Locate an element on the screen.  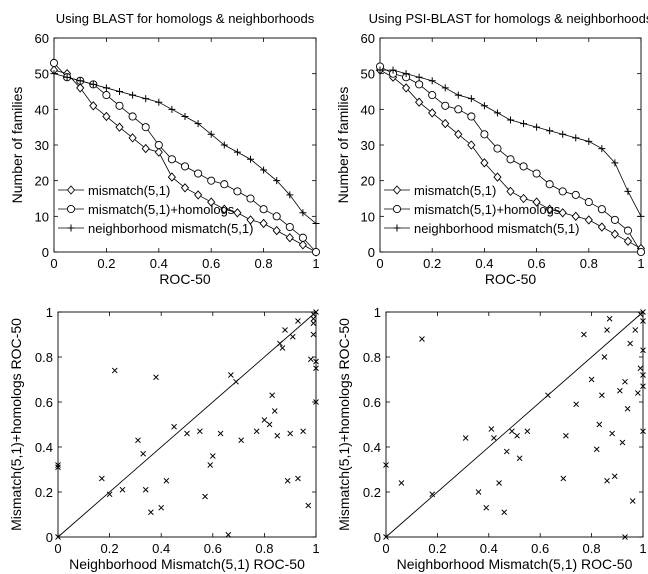
x-tick-label: 0.6 is located at coordinates (540, 548).